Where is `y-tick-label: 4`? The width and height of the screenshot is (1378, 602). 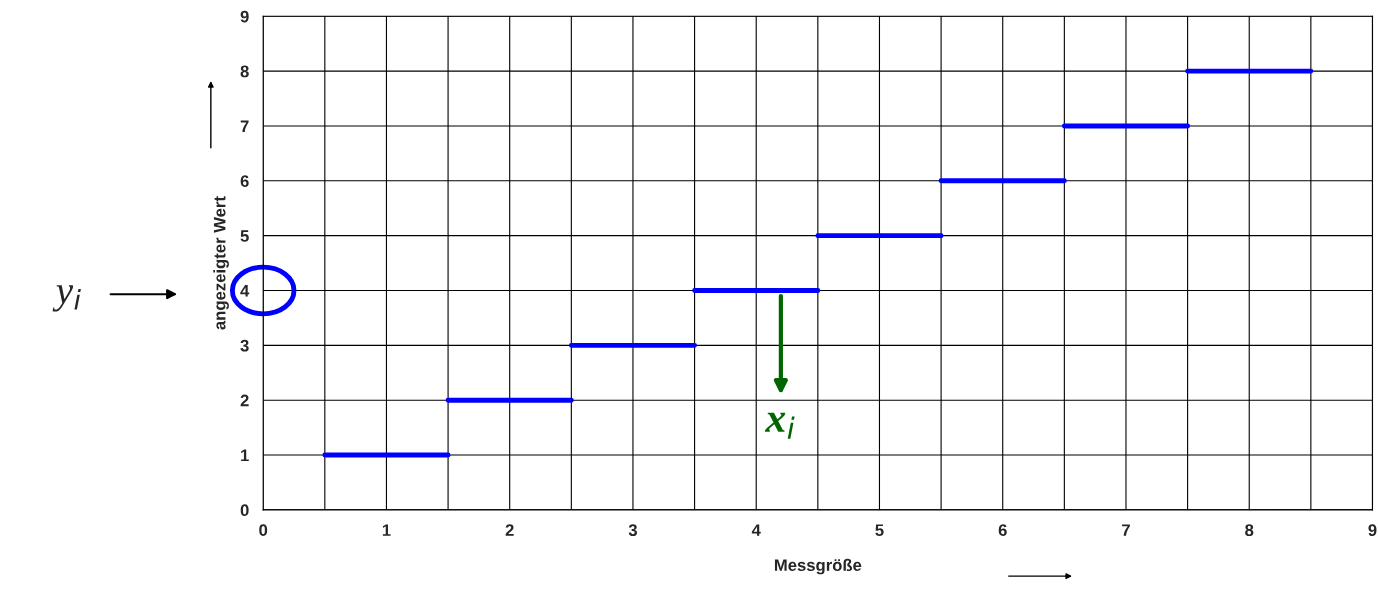
y-tick-label: 4 is located at coordinates (245, 291).